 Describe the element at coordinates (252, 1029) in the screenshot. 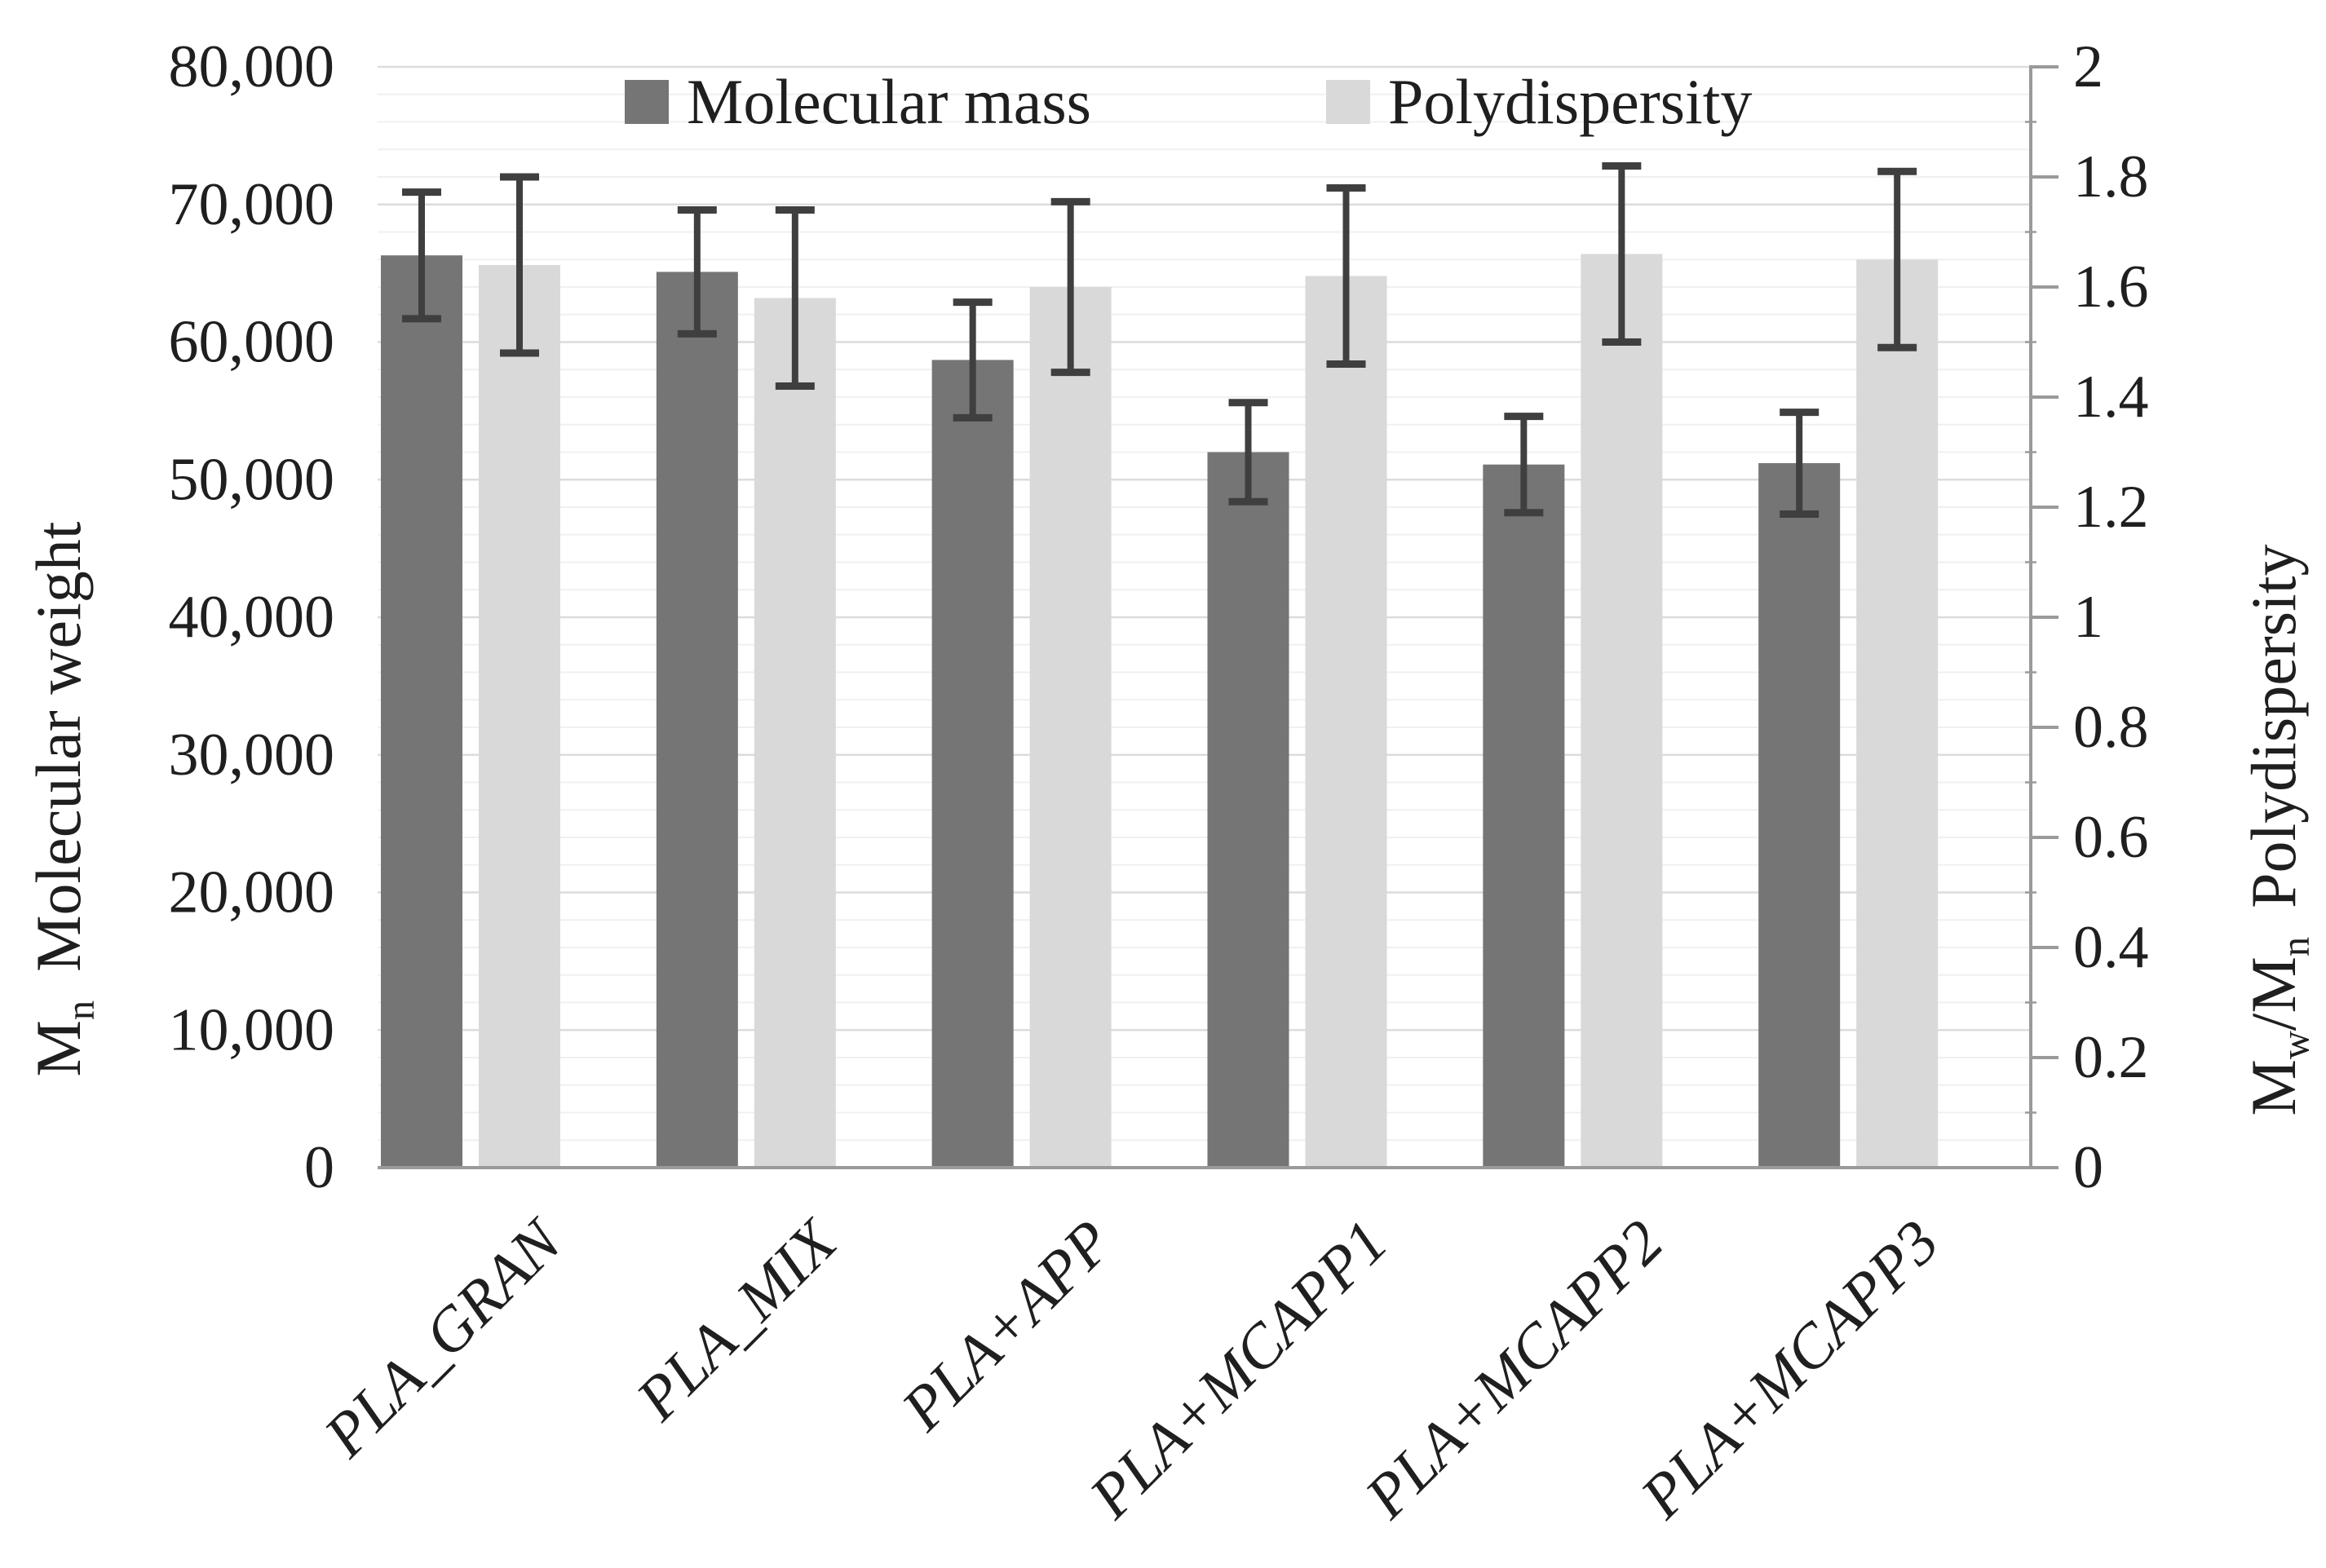

I see `left-axis-tick-label: 10,000` at that location.